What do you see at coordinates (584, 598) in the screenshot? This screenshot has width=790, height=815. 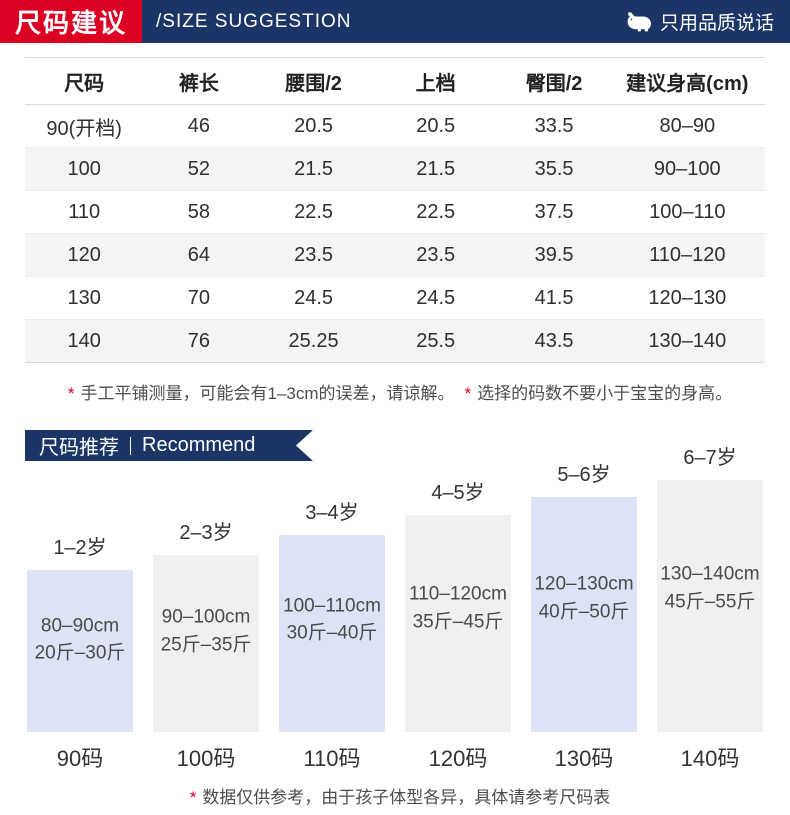 I see `bar-range-text: 120–130cm 40斤–50斤` at bounding box center [584, 598].